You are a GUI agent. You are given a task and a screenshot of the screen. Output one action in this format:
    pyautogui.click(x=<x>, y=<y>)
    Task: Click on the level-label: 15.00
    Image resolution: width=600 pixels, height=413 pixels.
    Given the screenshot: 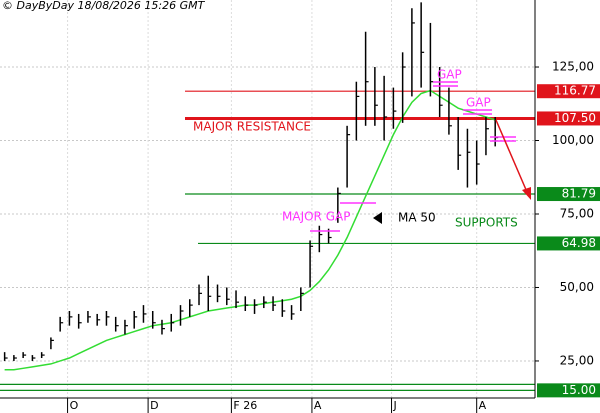 What is the action you would take?
    pyautogui.click(x=579, y=390)
    